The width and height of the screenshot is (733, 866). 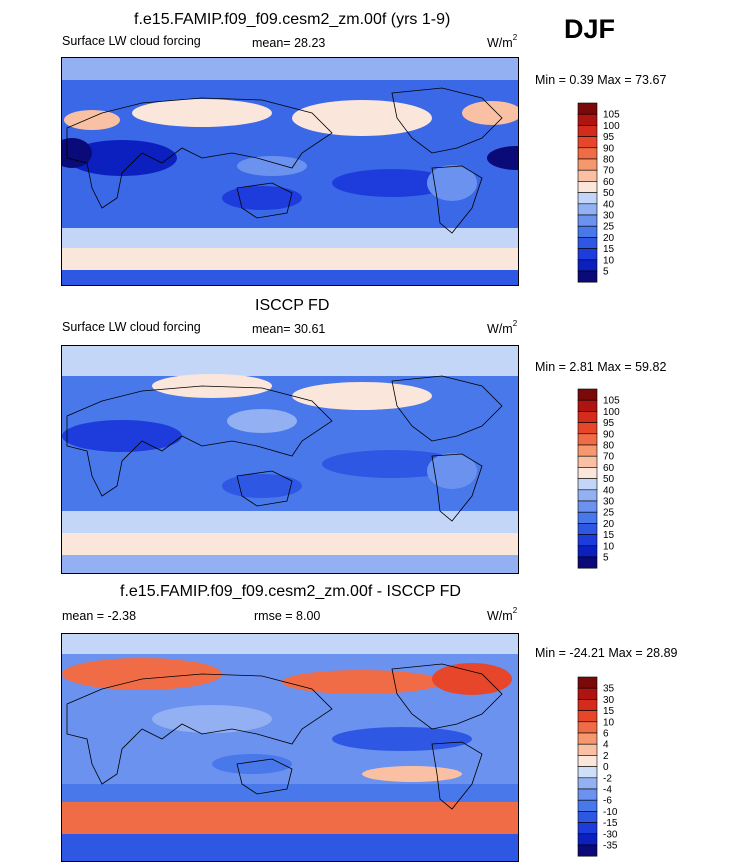 What do you see at coordinates (262, 486) in the screenshot?
I see `panel2-australia-dry` at bounding box center [262, 486].